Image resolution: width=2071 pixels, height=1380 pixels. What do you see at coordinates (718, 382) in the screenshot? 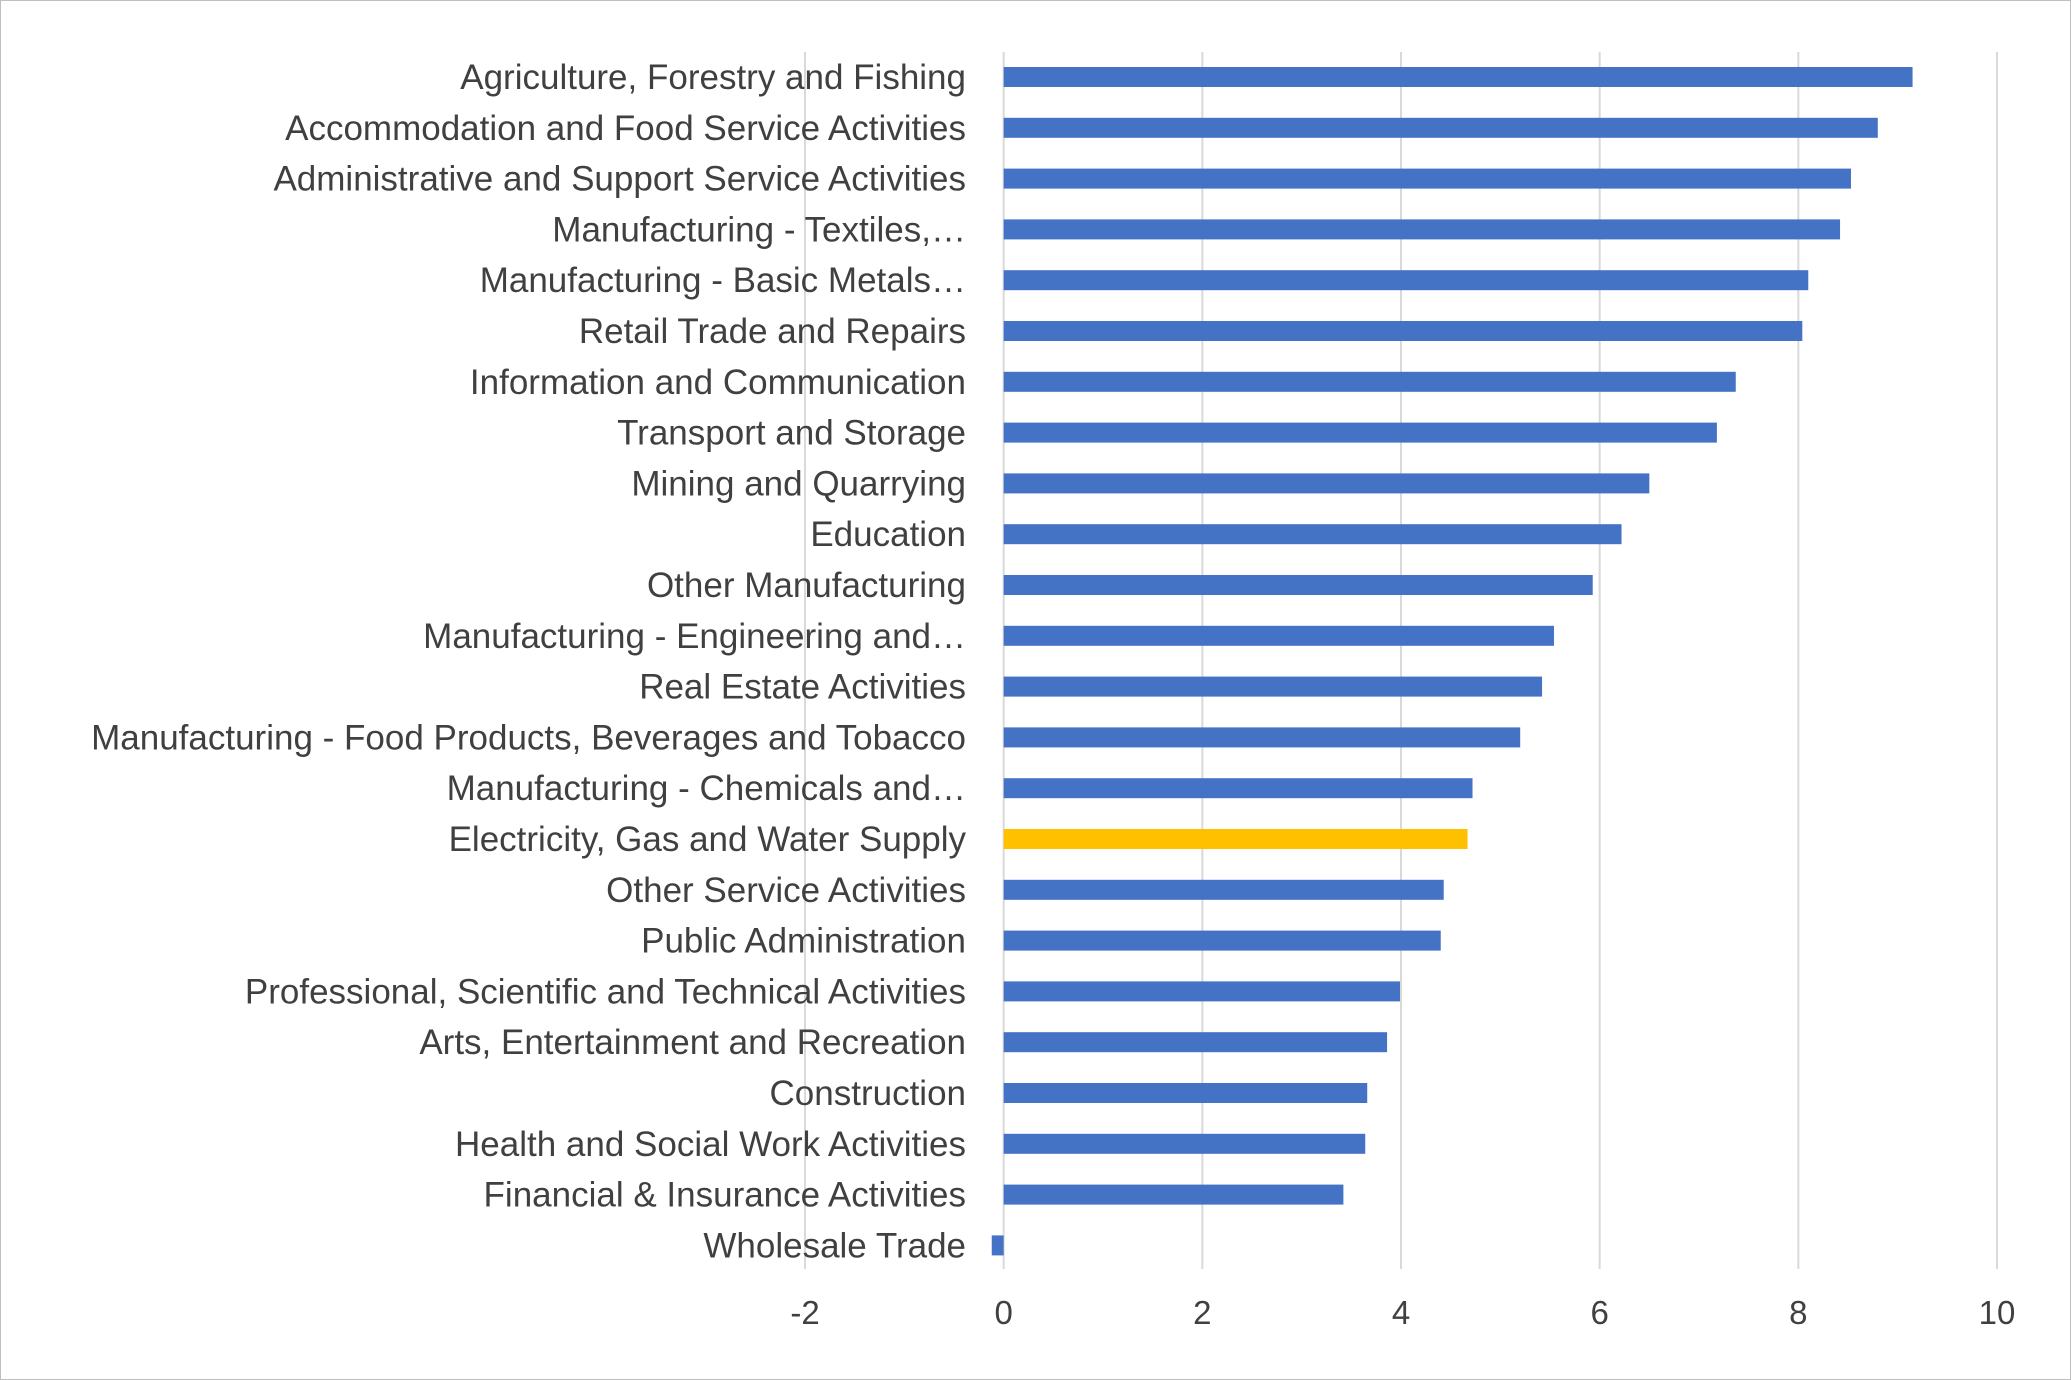
I see `category-label: Information and Communication` at bounding box center [718, 382].